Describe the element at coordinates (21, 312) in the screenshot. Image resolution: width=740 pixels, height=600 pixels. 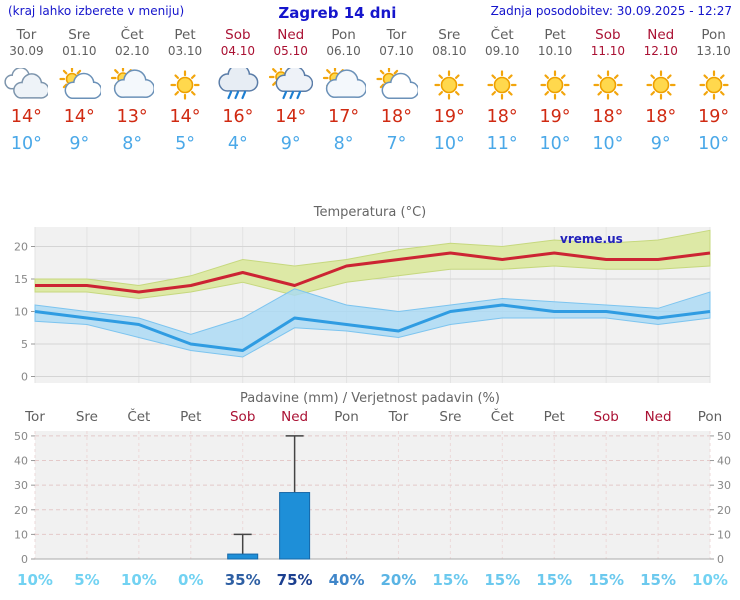
I see `temp-y-tick: 10` at that location.